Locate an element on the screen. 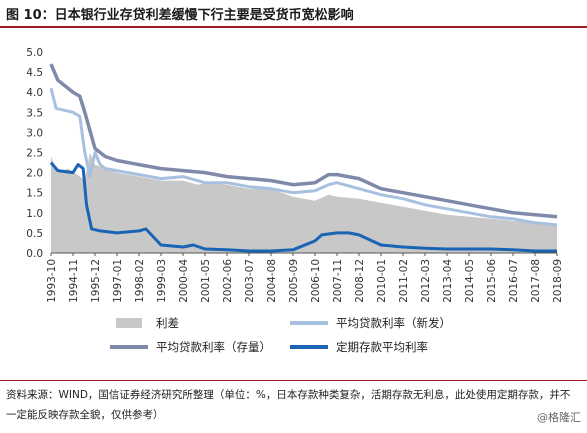 Image resolution: width=587 pixels, height=433 pixels. title-rule is located at coordinates (293, 27).